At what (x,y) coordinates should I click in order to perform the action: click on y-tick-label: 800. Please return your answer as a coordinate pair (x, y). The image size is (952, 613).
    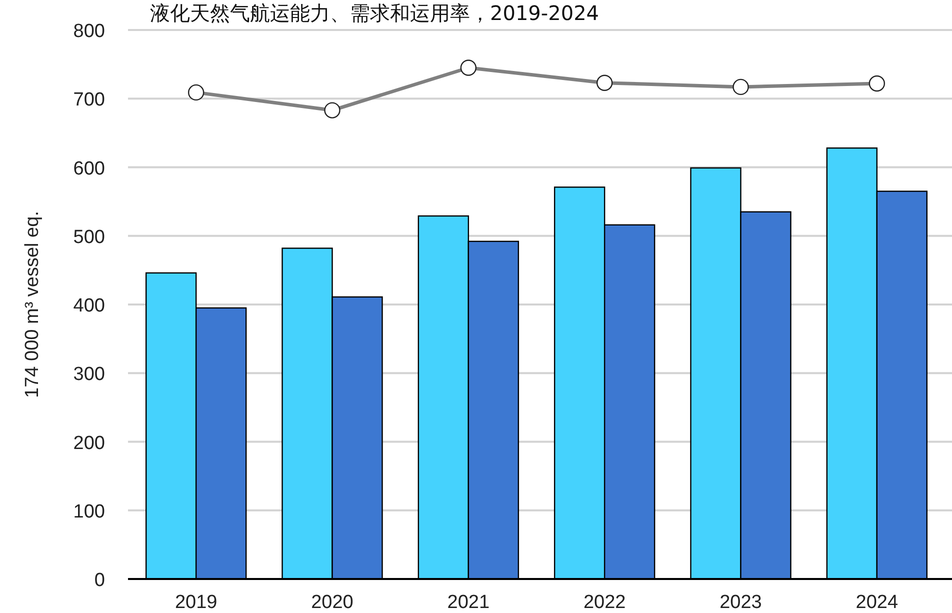
    Looking at the image, I should click on (89, 31).